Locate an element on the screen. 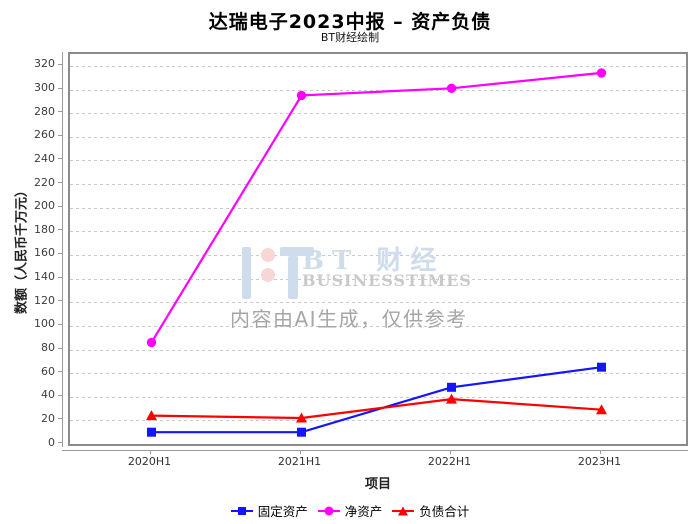 This screenshot has height=524, width=700. legend-label: 净资产 is located at coordinates (363, 511).